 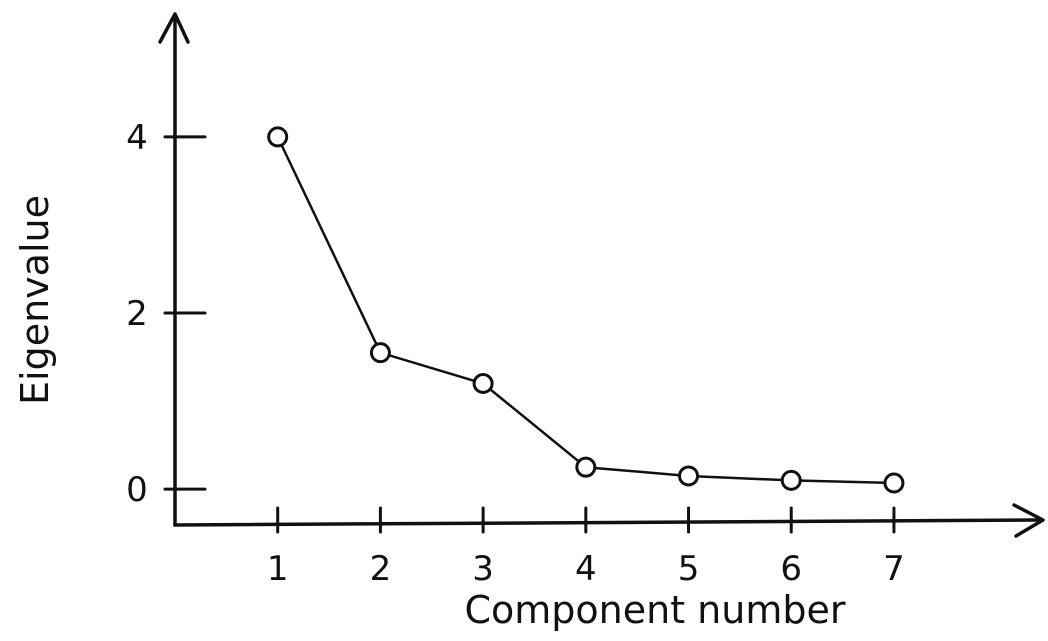 What do you see at coordinates (483, 569) in the screenshot?
I see `x-tick-label: 3` at bounding box center [483, 569].